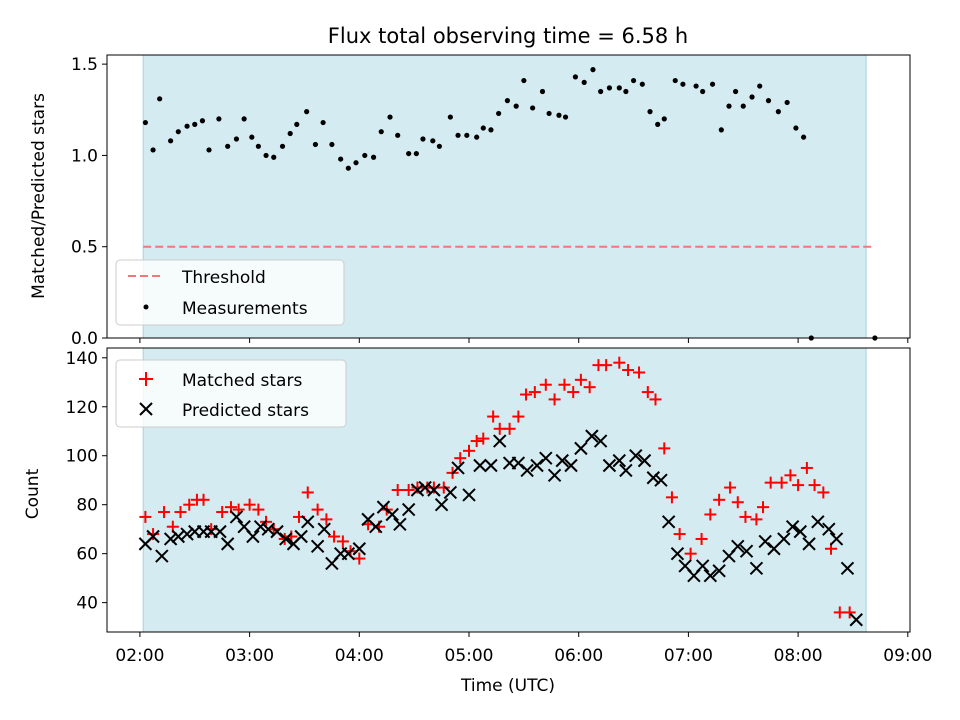 The width and height of the screenshot is (960, 720). I want to click on count-ytick-label: 120, so click(82, 408).